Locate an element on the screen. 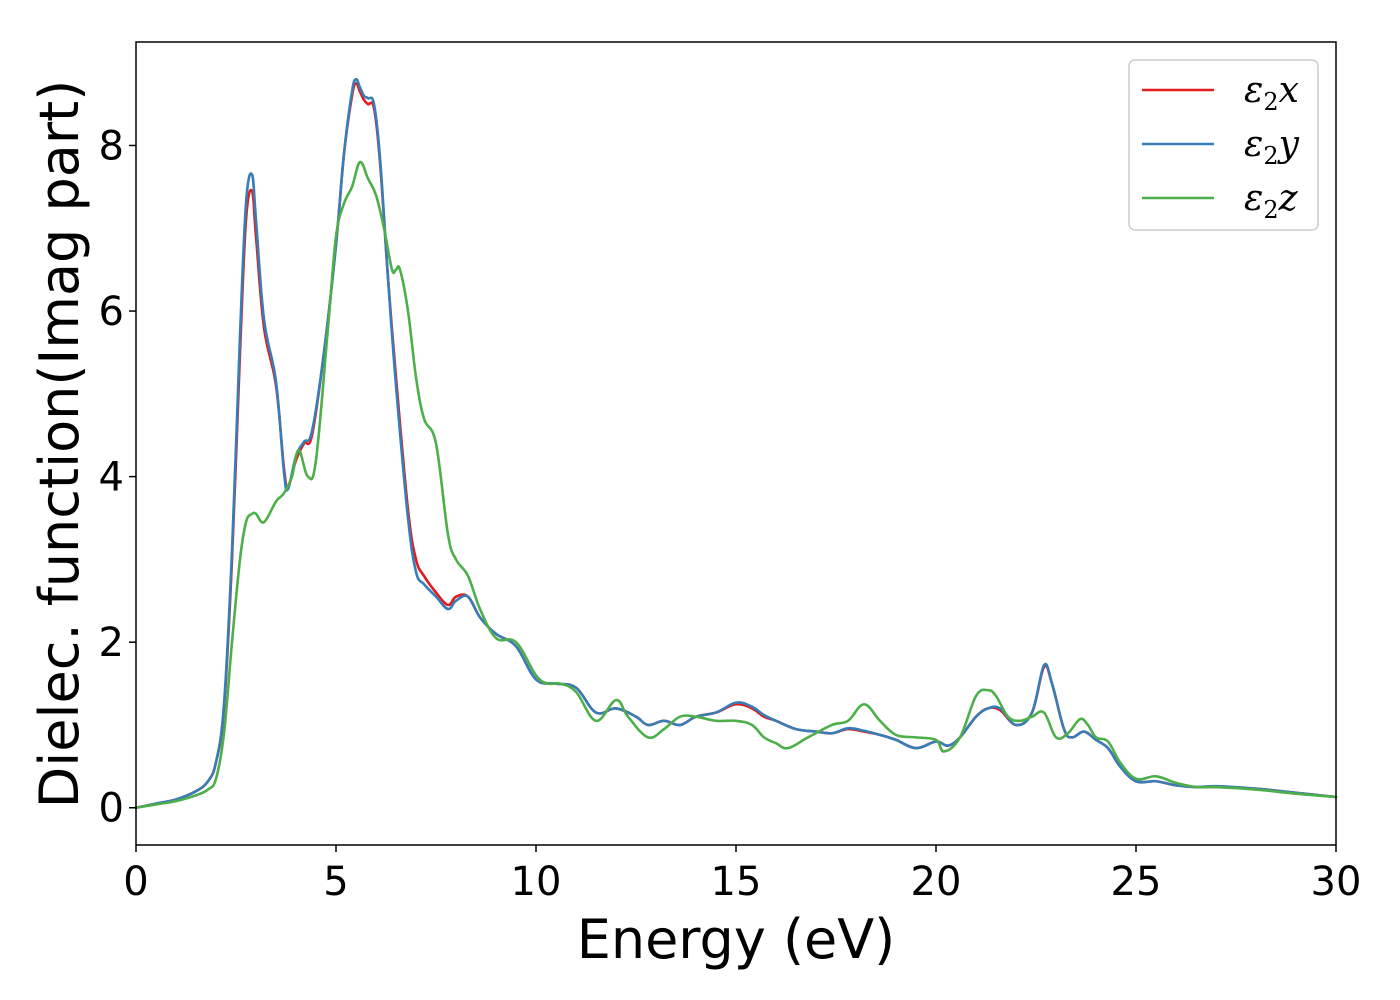  y-tick-label: 2 is located at coordinates (111, 643).